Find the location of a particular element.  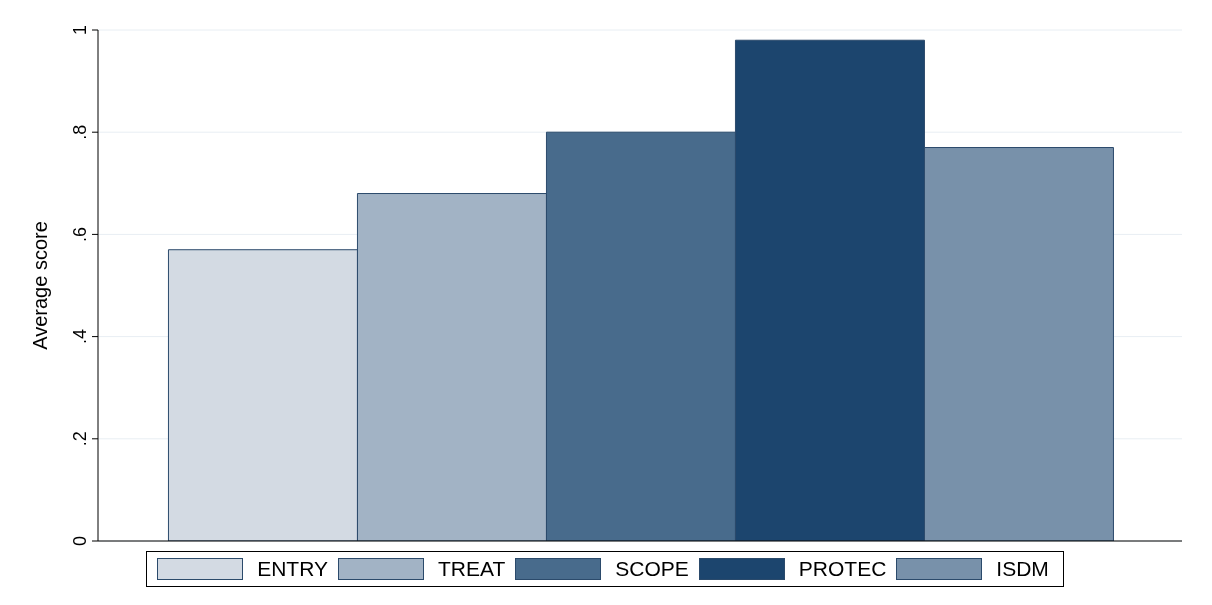

legend-label: SCOPE is located at coordinates (652, 569).